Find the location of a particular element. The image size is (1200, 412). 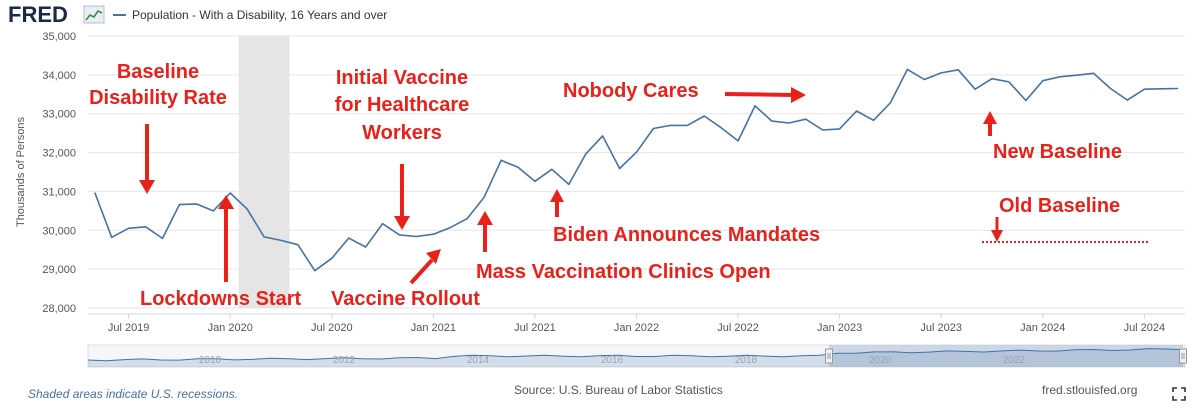

navigator-label: 2010 is located at coordinates (210, 360).